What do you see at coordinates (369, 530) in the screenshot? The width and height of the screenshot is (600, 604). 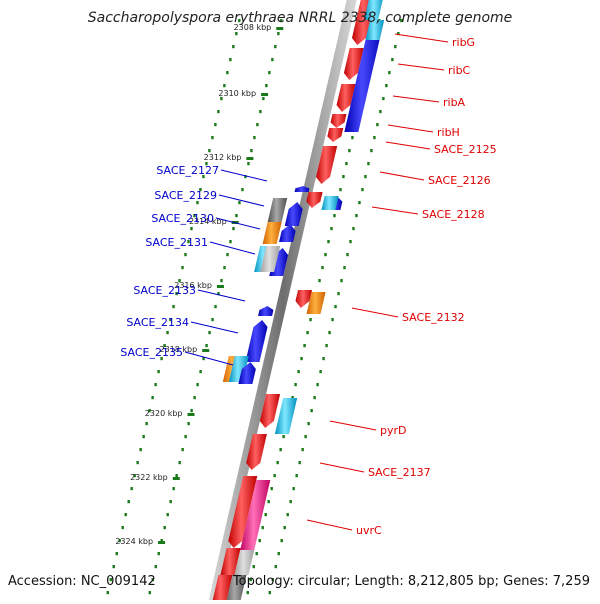 I see `gene-label-forward: uvrC` at bounding box center [369, 530].